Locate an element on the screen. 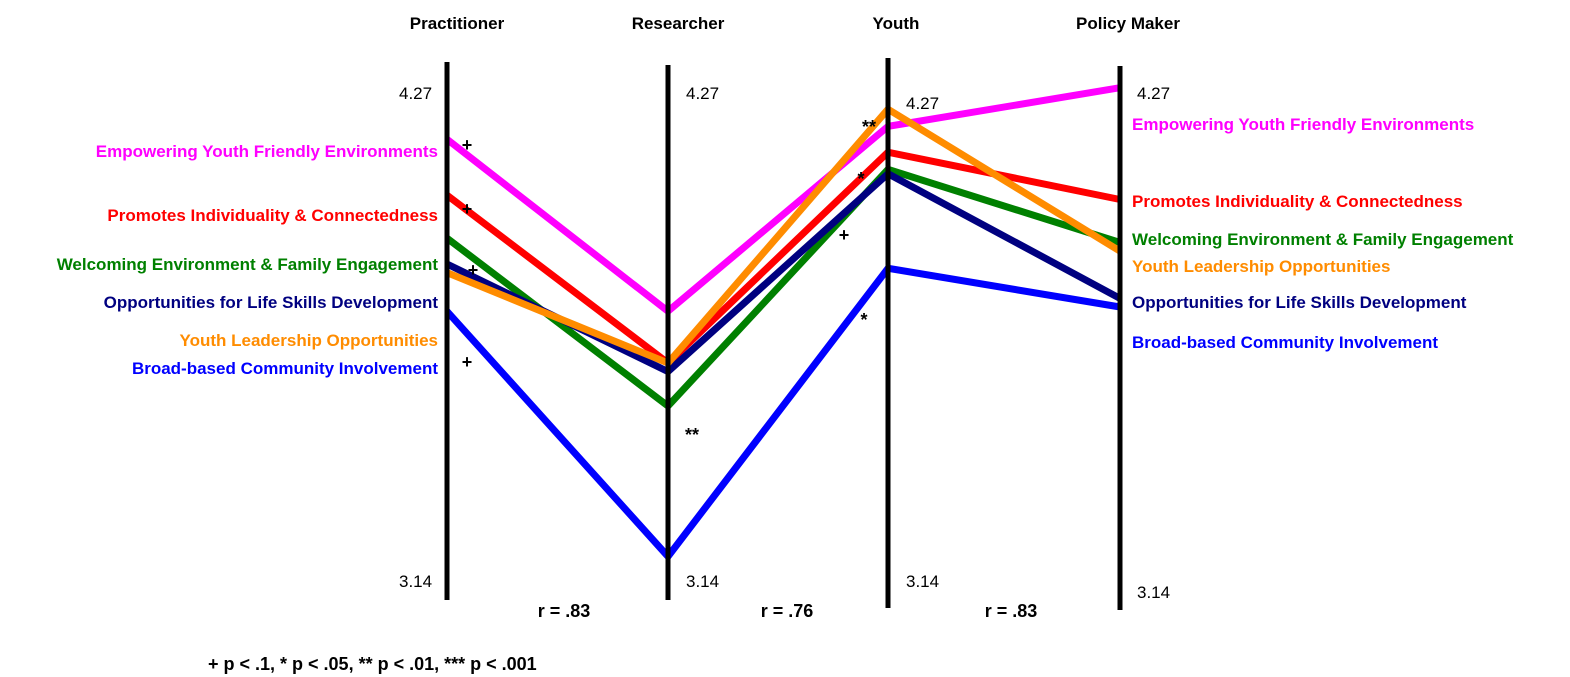 The image size is (1570, 677). right-label-youth-leadership-opportunities: Youth Leadership Opportunities is located at coordinates (1261, 266).